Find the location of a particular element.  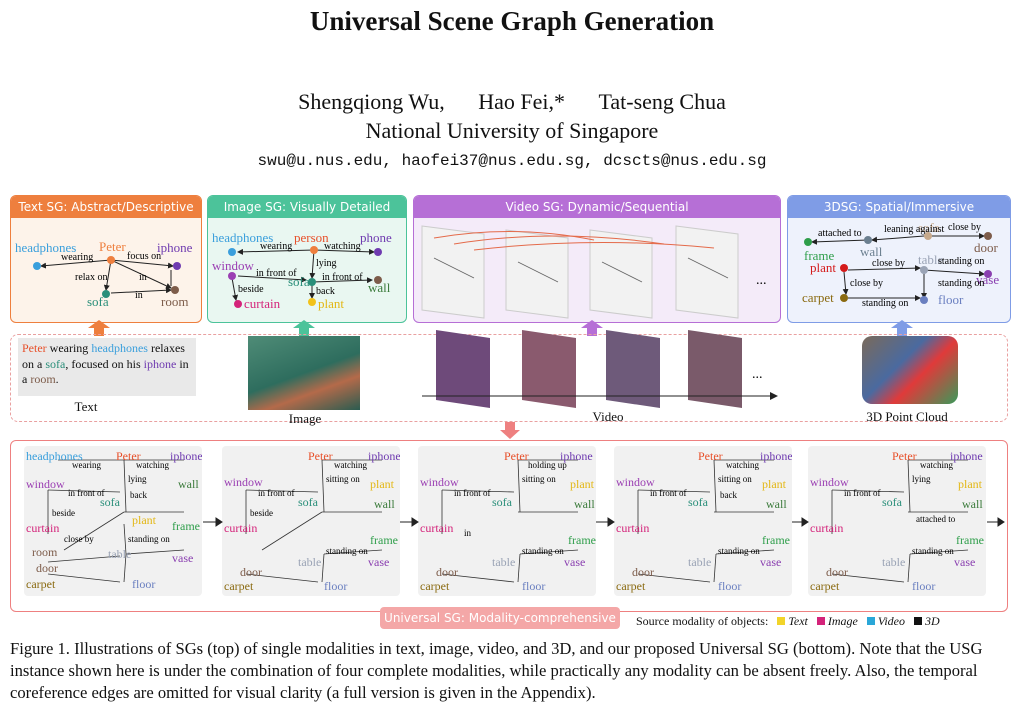

pointcloud-input is located at coordinates (910, 370).